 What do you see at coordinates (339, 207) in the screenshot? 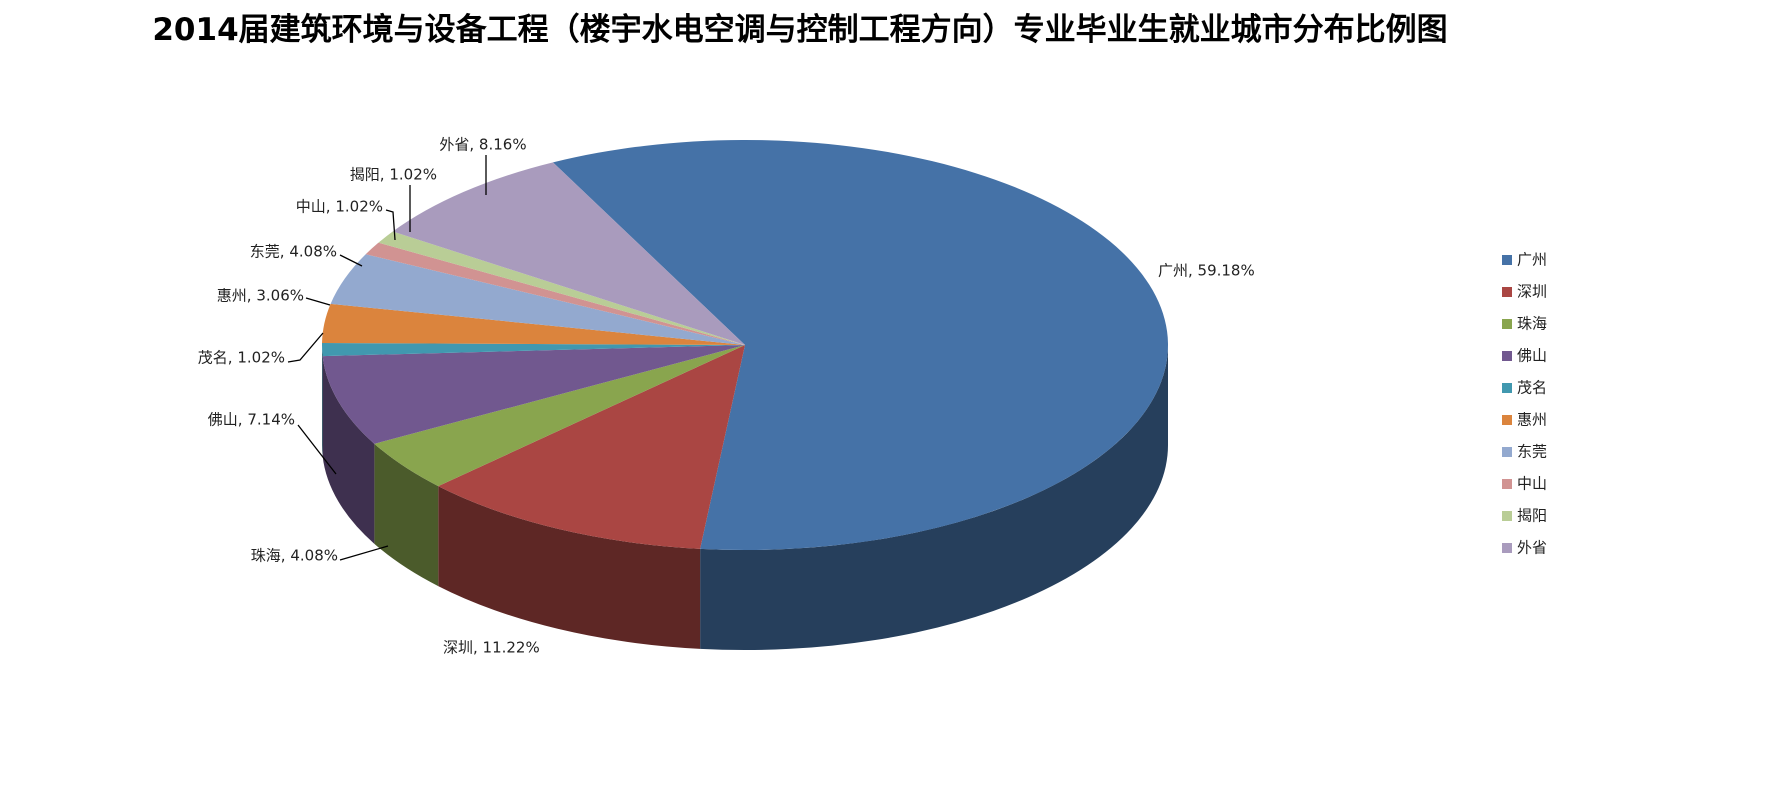
I see `data-label: 中山, 1.02%` at bounding box center [339, 207].